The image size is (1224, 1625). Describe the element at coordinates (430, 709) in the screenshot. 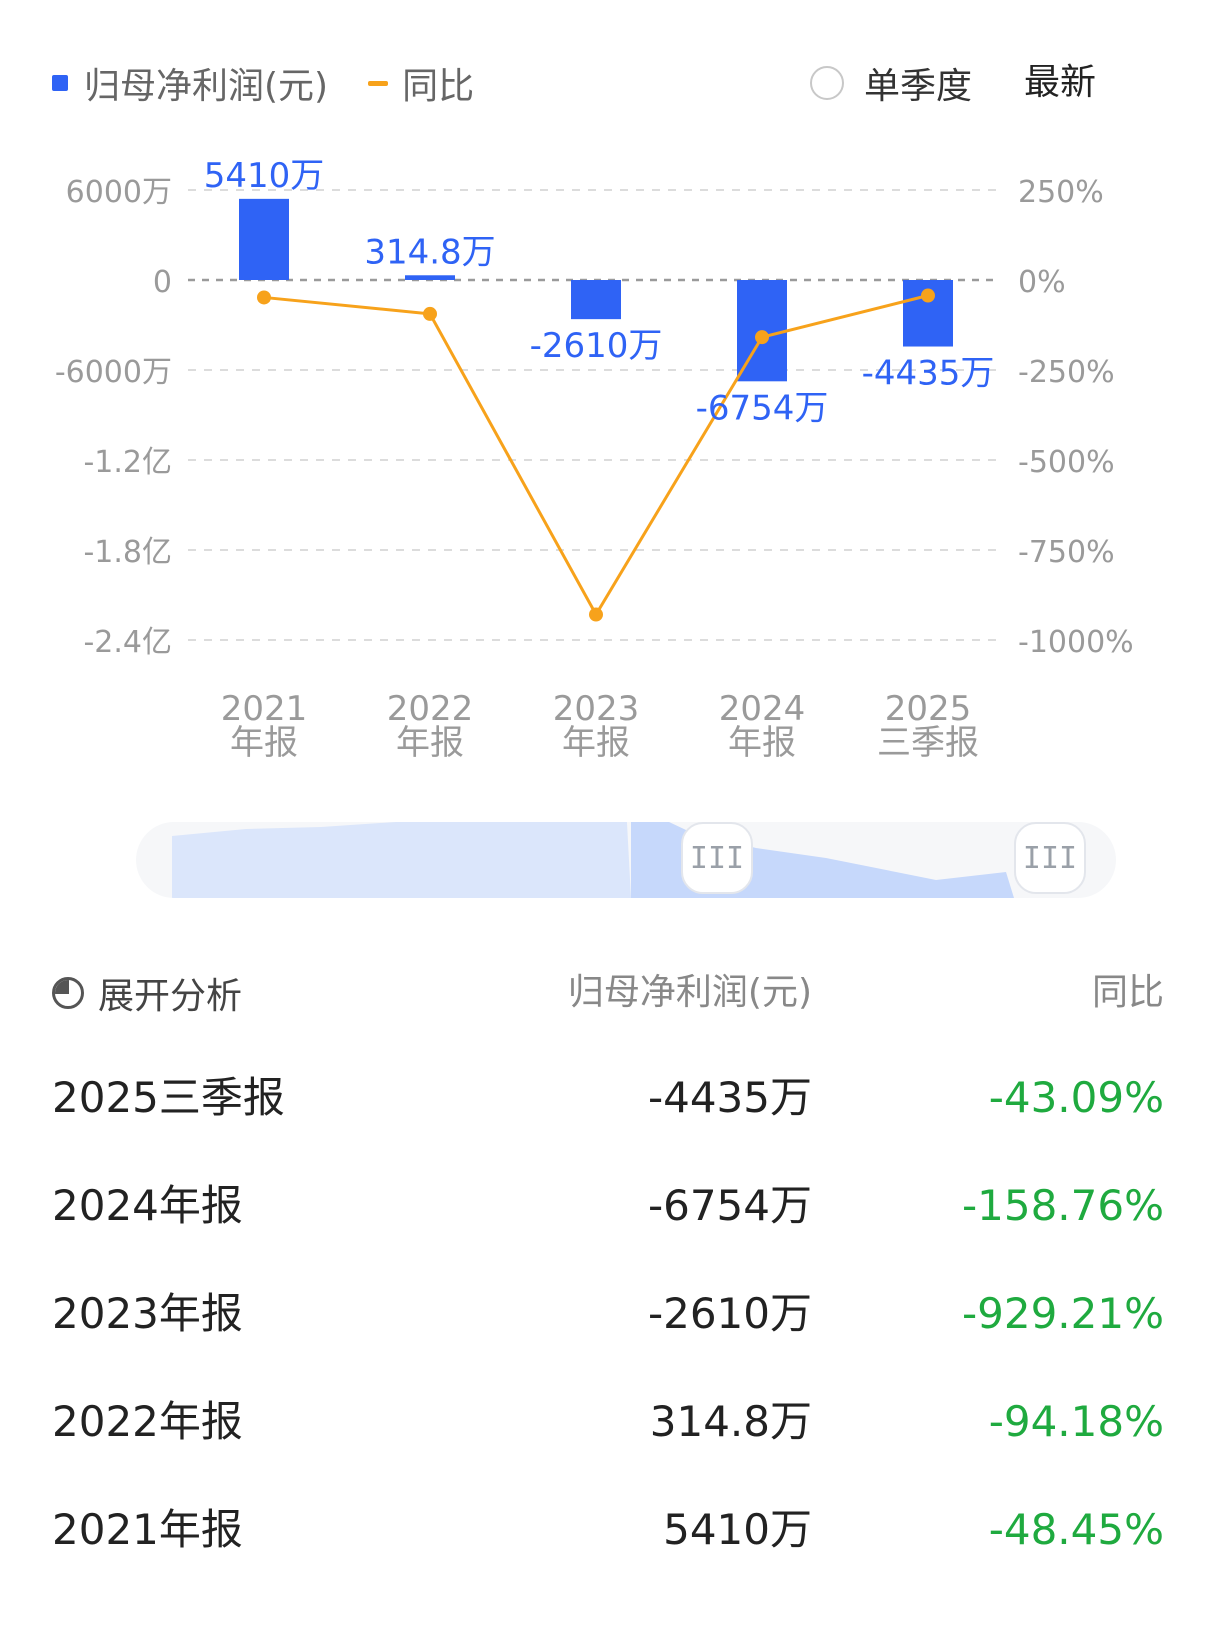

I see `x-tick-label: 2022` at that location.